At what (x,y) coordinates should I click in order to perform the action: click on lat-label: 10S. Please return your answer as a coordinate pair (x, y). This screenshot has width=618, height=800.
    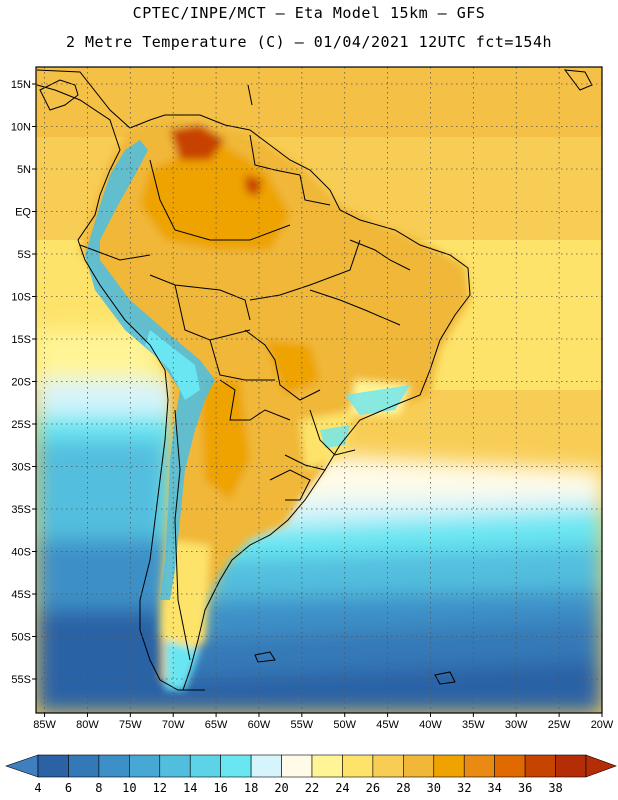
    Looking at the image, I should click on (21, 298).